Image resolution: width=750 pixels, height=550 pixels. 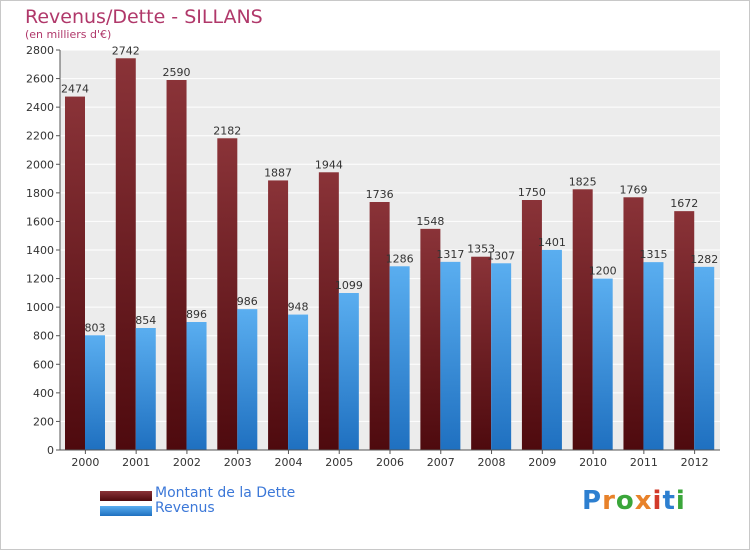 What do you see at coordinates (40, 193) in the screenshot?
I see `y-tick-label: 1800` at bounding box center [40, 193].